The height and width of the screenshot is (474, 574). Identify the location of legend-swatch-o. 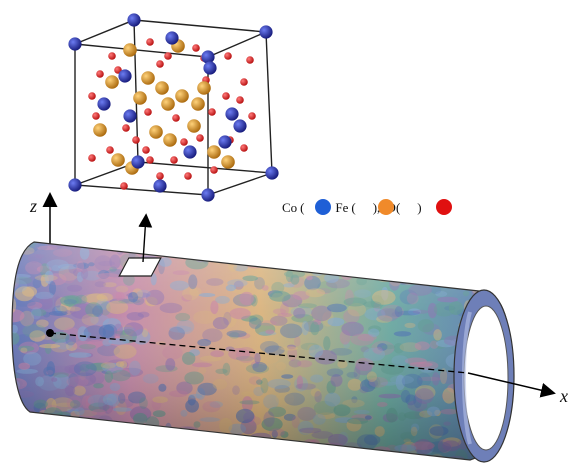
(444, 207).